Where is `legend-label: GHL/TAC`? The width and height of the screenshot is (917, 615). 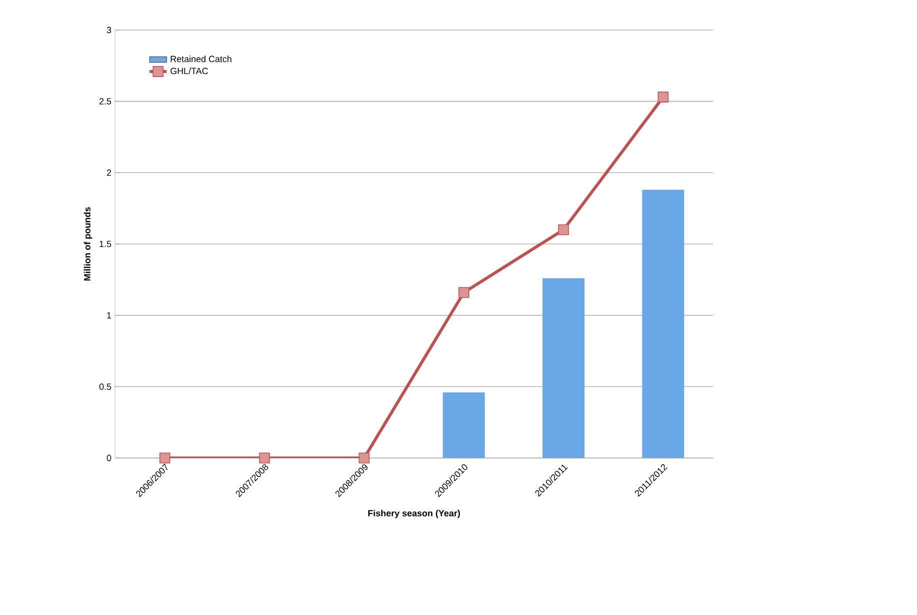
legend-label: GHL/TAC is located at coordinates (189, 71).